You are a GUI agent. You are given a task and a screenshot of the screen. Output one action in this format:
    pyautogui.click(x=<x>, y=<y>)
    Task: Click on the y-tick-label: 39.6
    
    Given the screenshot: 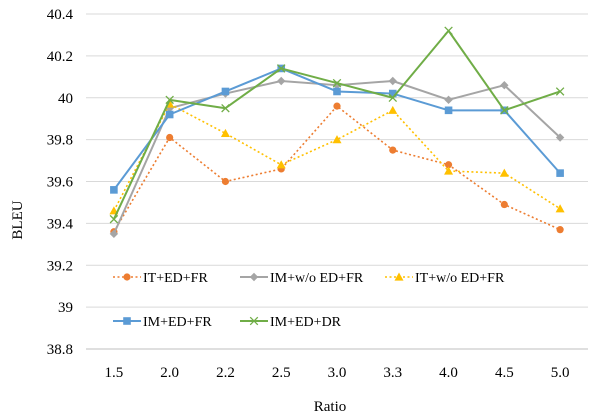 What is the action you would take?
    pyautogui.click(x=60, y=183)
    